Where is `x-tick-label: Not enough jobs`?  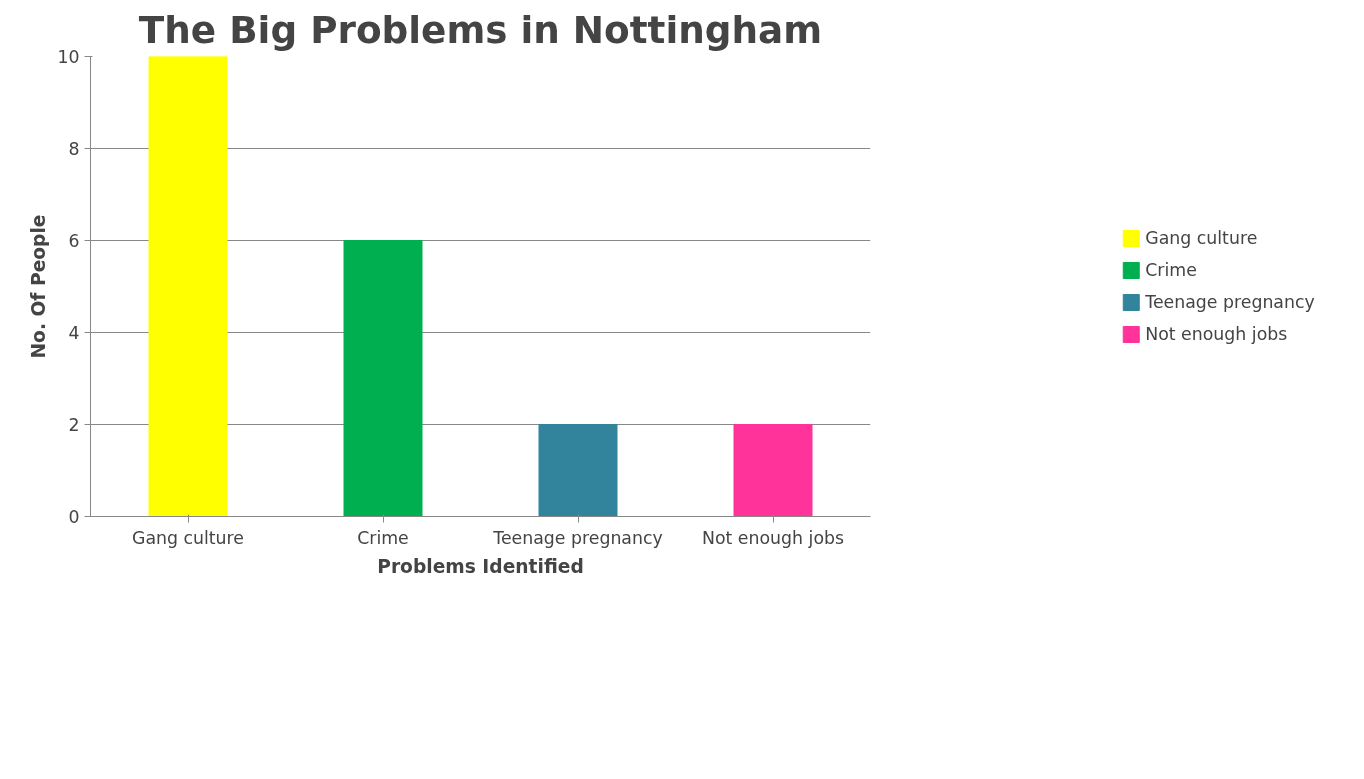 x-tick-label: Not enough jobs is located at coordinates (773, 537).